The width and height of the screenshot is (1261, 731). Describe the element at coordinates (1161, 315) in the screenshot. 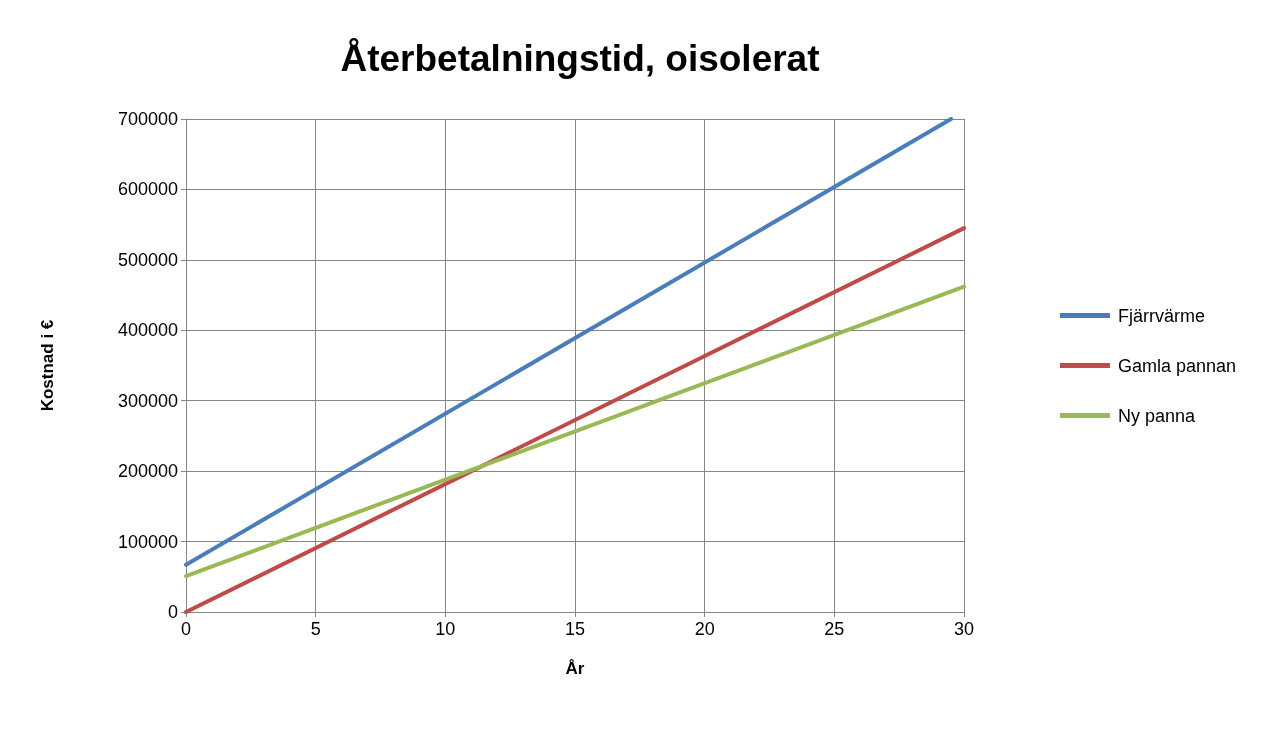

I see `legend-label: Fjärrvärme` at that location.